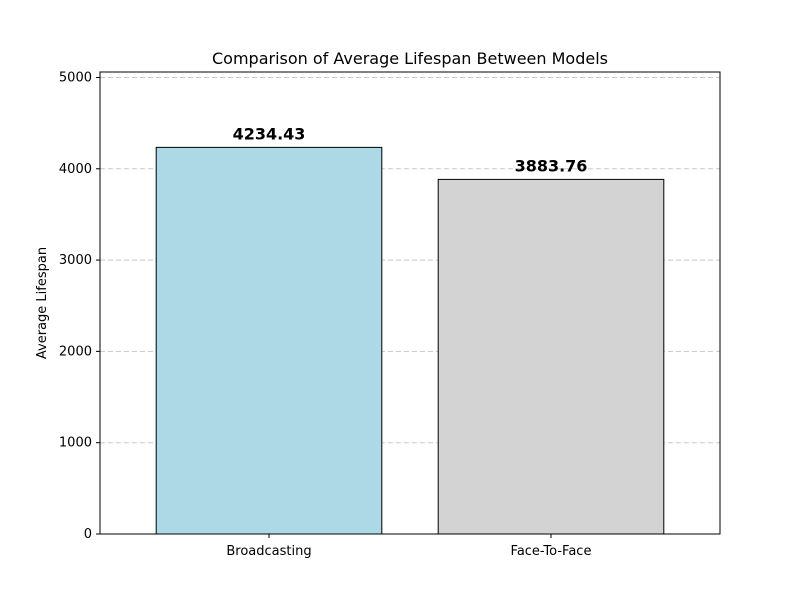 This screenshot has width=800, height=600. I want to click on y-tick-label: 0, so click(88, 534).